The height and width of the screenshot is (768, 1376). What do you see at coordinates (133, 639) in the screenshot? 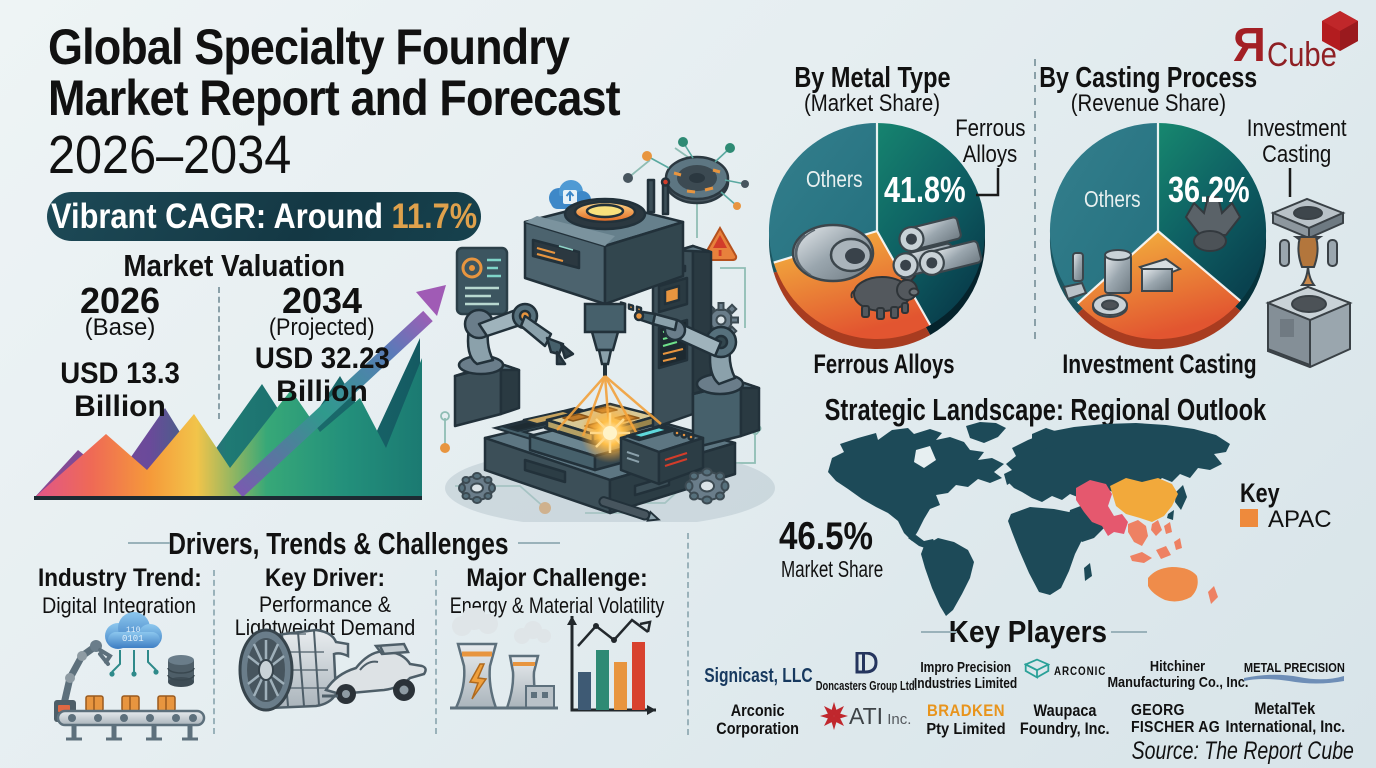
I see `svg-text: 0101` at bounding box center [133, 639].